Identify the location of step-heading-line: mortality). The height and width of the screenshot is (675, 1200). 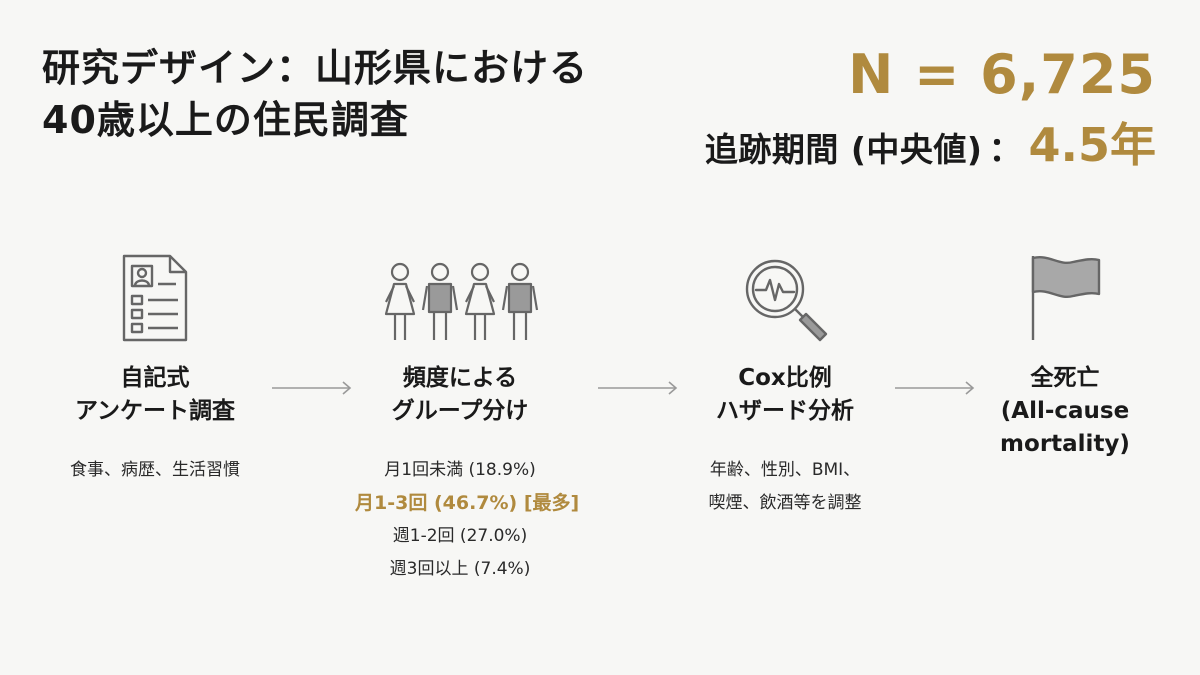
(1065, 444).